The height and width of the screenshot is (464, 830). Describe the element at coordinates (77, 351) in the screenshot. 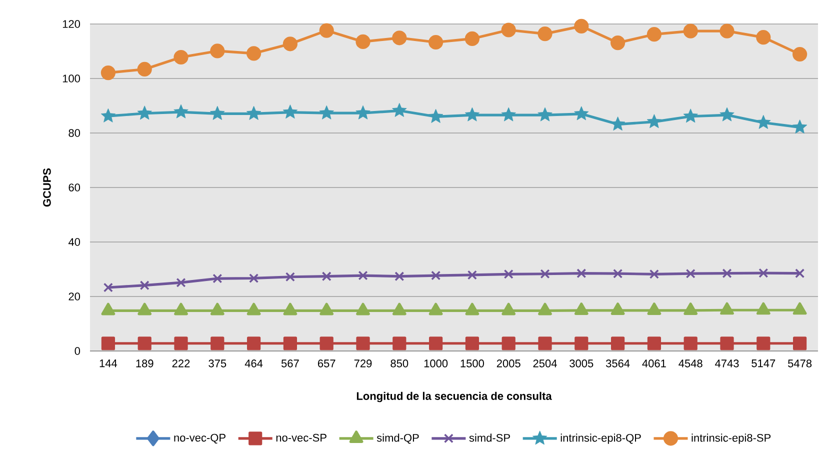

I see `y-tick-label: 0` at that location.